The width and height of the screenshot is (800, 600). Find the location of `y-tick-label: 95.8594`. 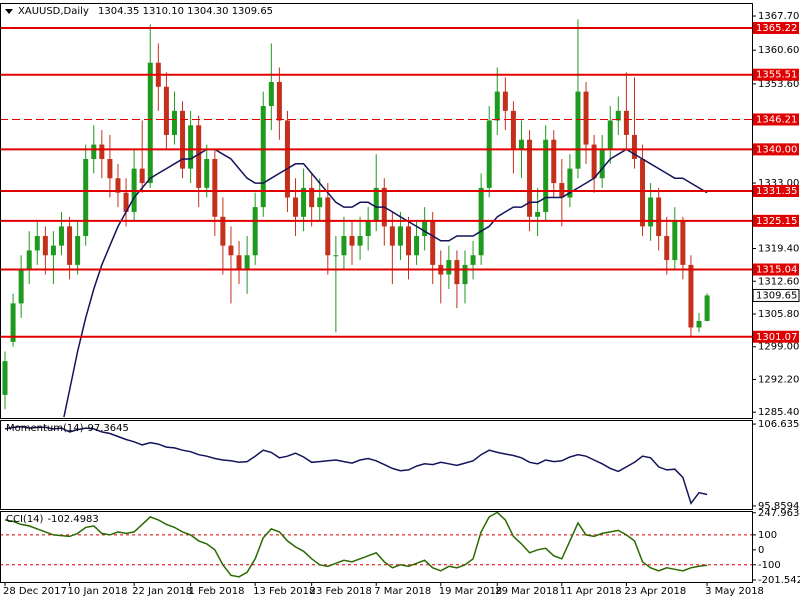

y-tick-label: 95.8594 is located at coordinates (778, 506).